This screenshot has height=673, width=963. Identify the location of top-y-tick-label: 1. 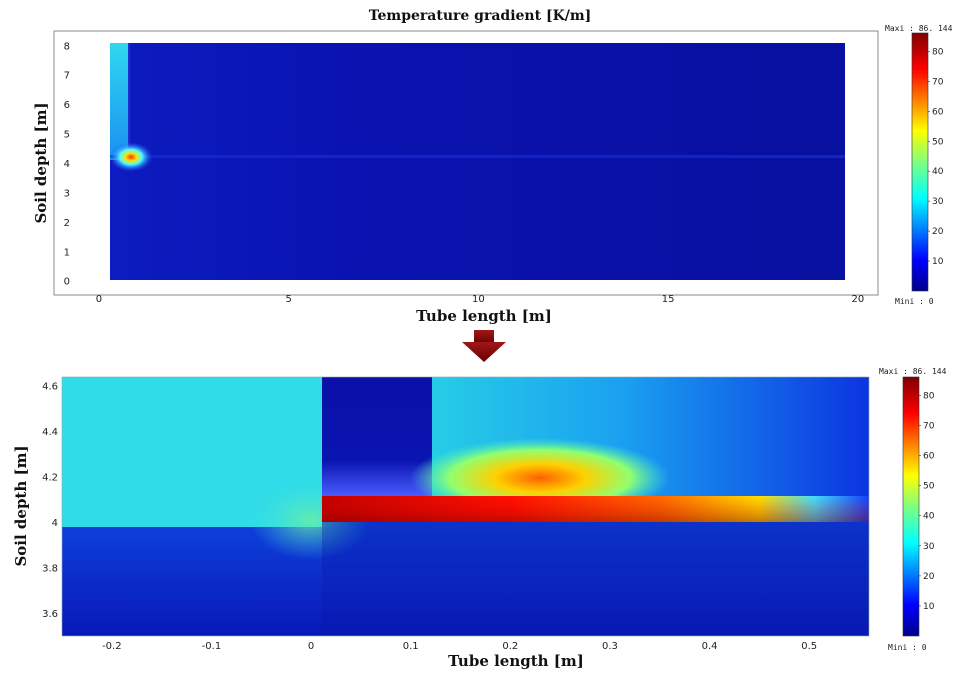
(67, 252).